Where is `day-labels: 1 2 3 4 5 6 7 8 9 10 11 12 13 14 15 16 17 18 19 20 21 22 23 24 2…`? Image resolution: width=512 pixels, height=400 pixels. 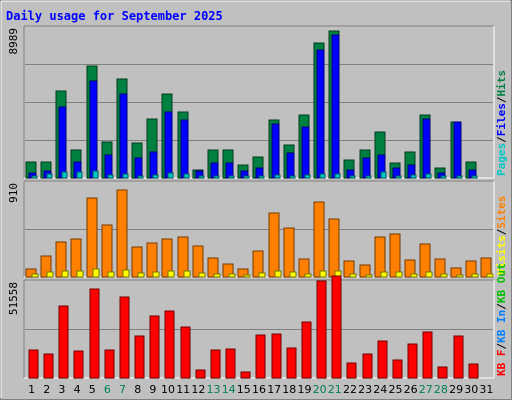 day-labels: 1 2 3 4 5 6 7 8 9 10 11 12 13 14 15 16 17 18 19 20 21 22 23 24 2… is located at coordinates (260, 389).